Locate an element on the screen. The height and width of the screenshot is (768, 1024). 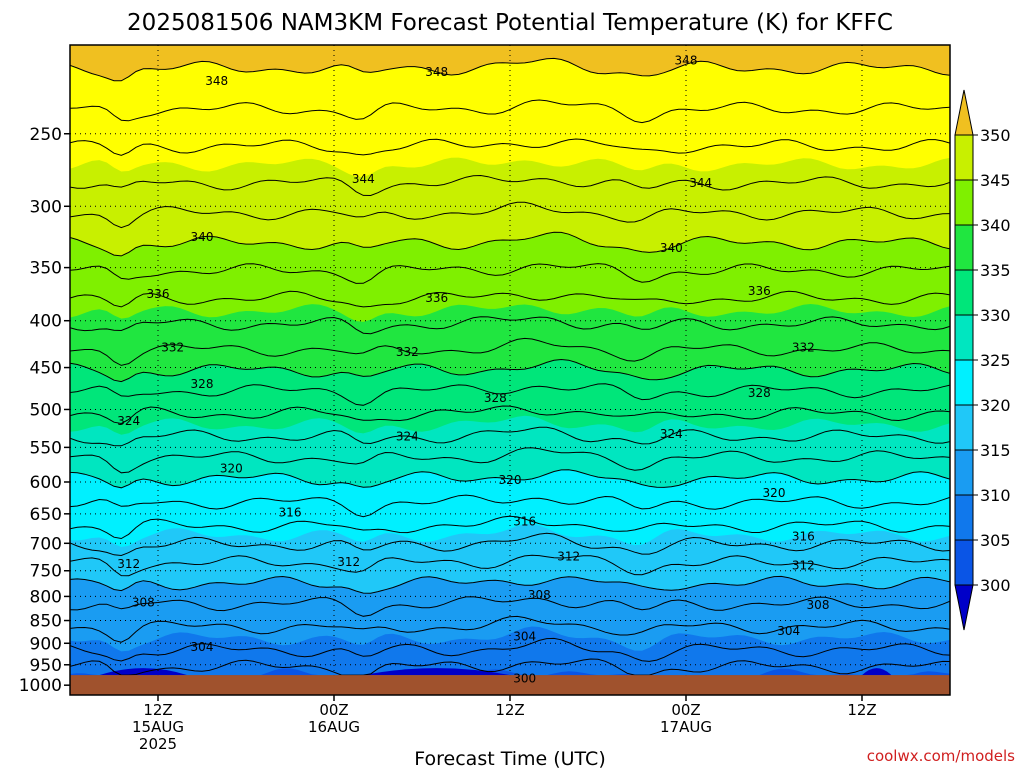
ground-surface is located at coordinates (510, 685).